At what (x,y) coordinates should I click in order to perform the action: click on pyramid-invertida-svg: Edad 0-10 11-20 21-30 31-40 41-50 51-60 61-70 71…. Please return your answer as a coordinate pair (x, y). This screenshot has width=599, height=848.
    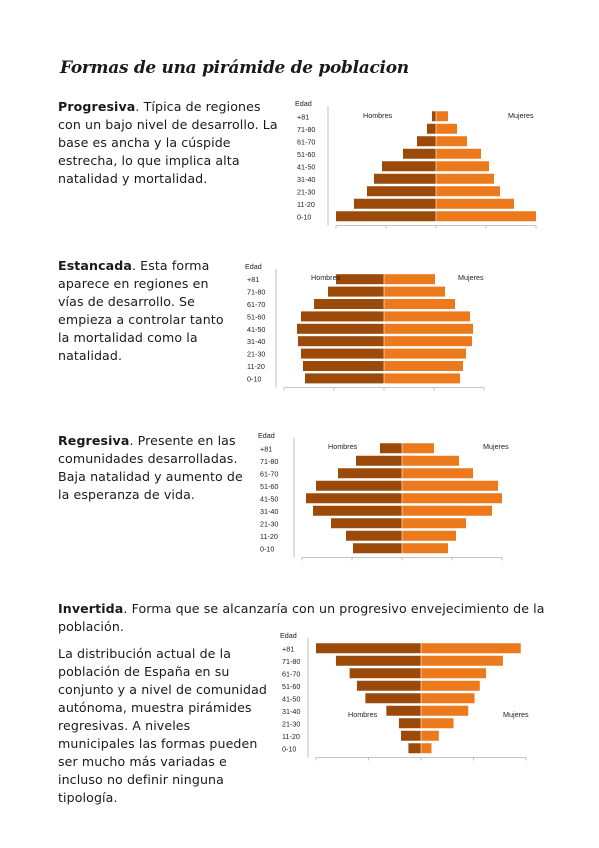
    Looking at the image, I should click on (404, 696).